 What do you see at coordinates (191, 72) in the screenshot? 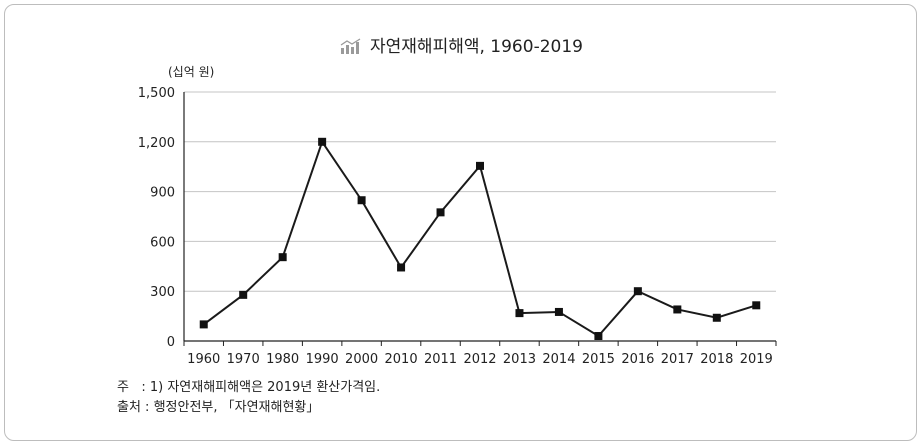
I see `y-axis-unit-label: (십억 원)` at bounding box center [191, 72].